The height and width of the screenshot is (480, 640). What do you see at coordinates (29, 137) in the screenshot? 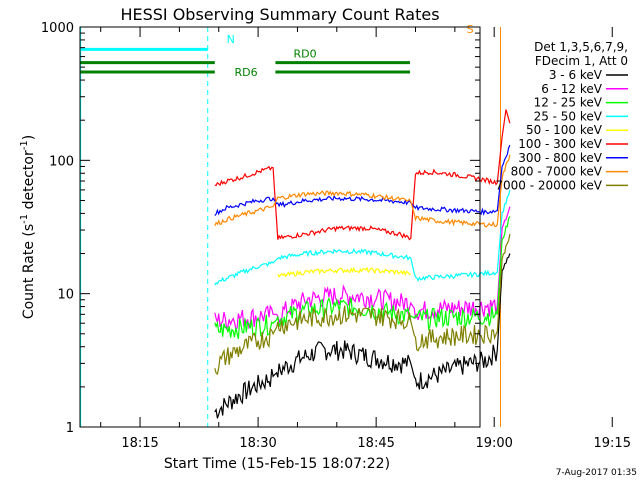
I see `y-axis-label-end: )` at bounding box center [29, 137].